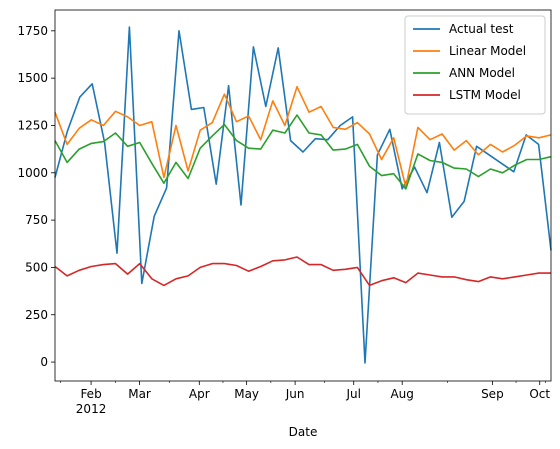 Image resolution: width=560 pixels, height=449 pixels. I want to click on x-tick-label: Feb, so click(90, 394).